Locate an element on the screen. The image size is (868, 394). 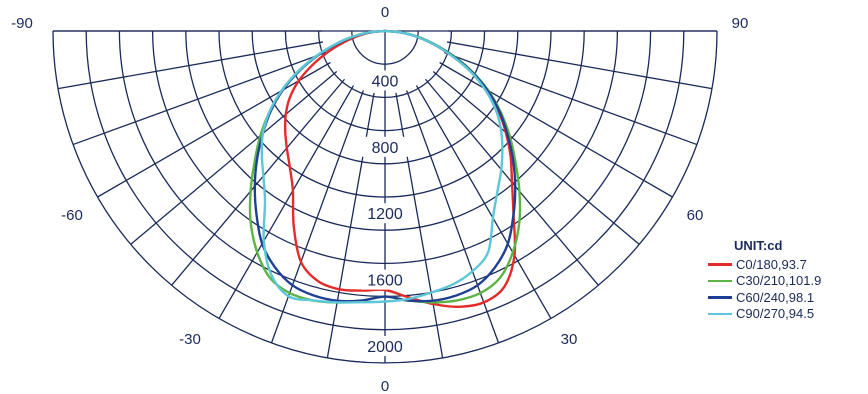
angle-tick-0: 0 is located at coordinates (385, 386).